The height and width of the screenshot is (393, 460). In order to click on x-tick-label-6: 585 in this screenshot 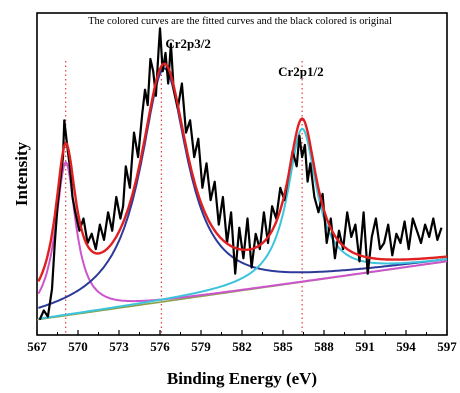, I will do `click(283, 346)`.